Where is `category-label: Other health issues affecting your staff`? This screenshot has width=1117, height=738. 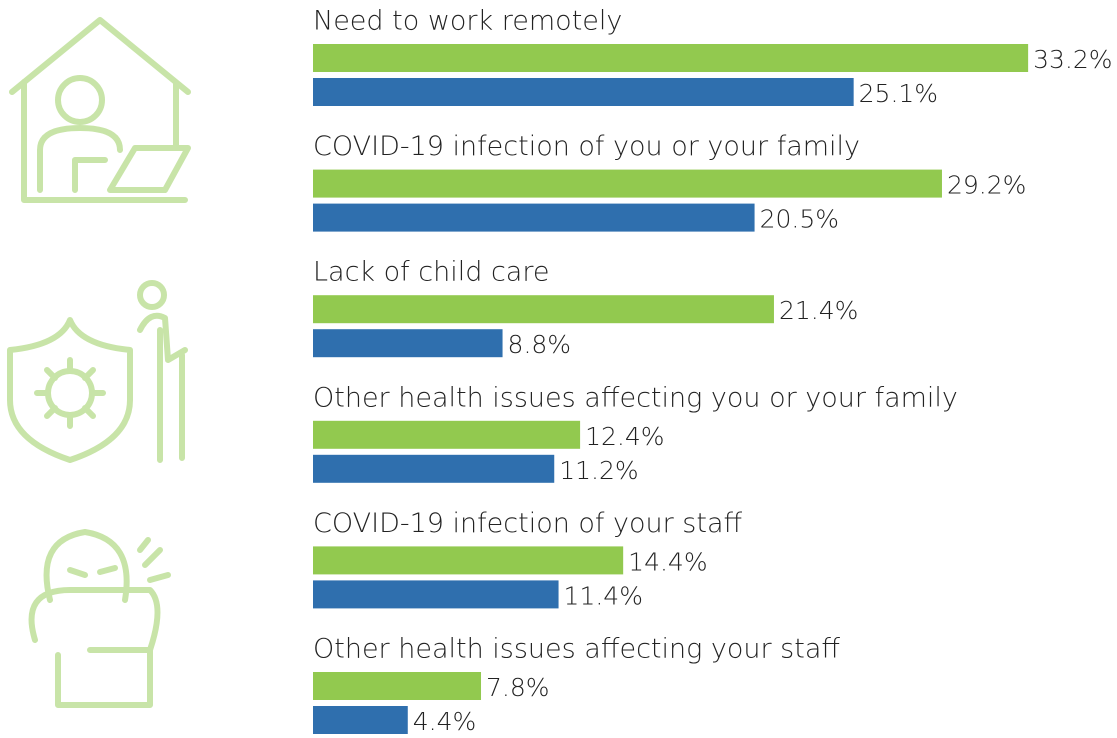
category-label: Other health issues affecting your staff is located at coordinates (576, 649).